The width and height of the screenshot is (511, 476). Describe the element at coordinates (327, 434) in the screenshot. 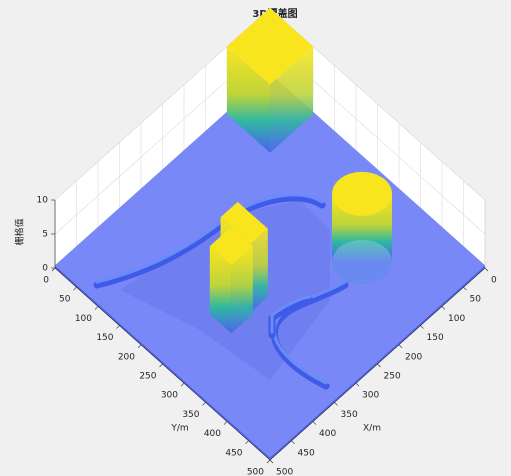

I see `x-tick-label: 400` at that location.